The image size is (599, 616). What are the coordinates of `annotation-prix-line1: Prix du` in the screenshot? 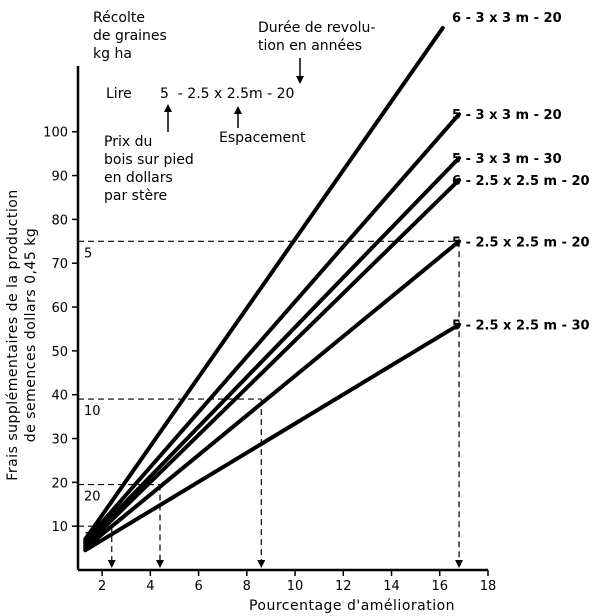 It's located at (128, 142).